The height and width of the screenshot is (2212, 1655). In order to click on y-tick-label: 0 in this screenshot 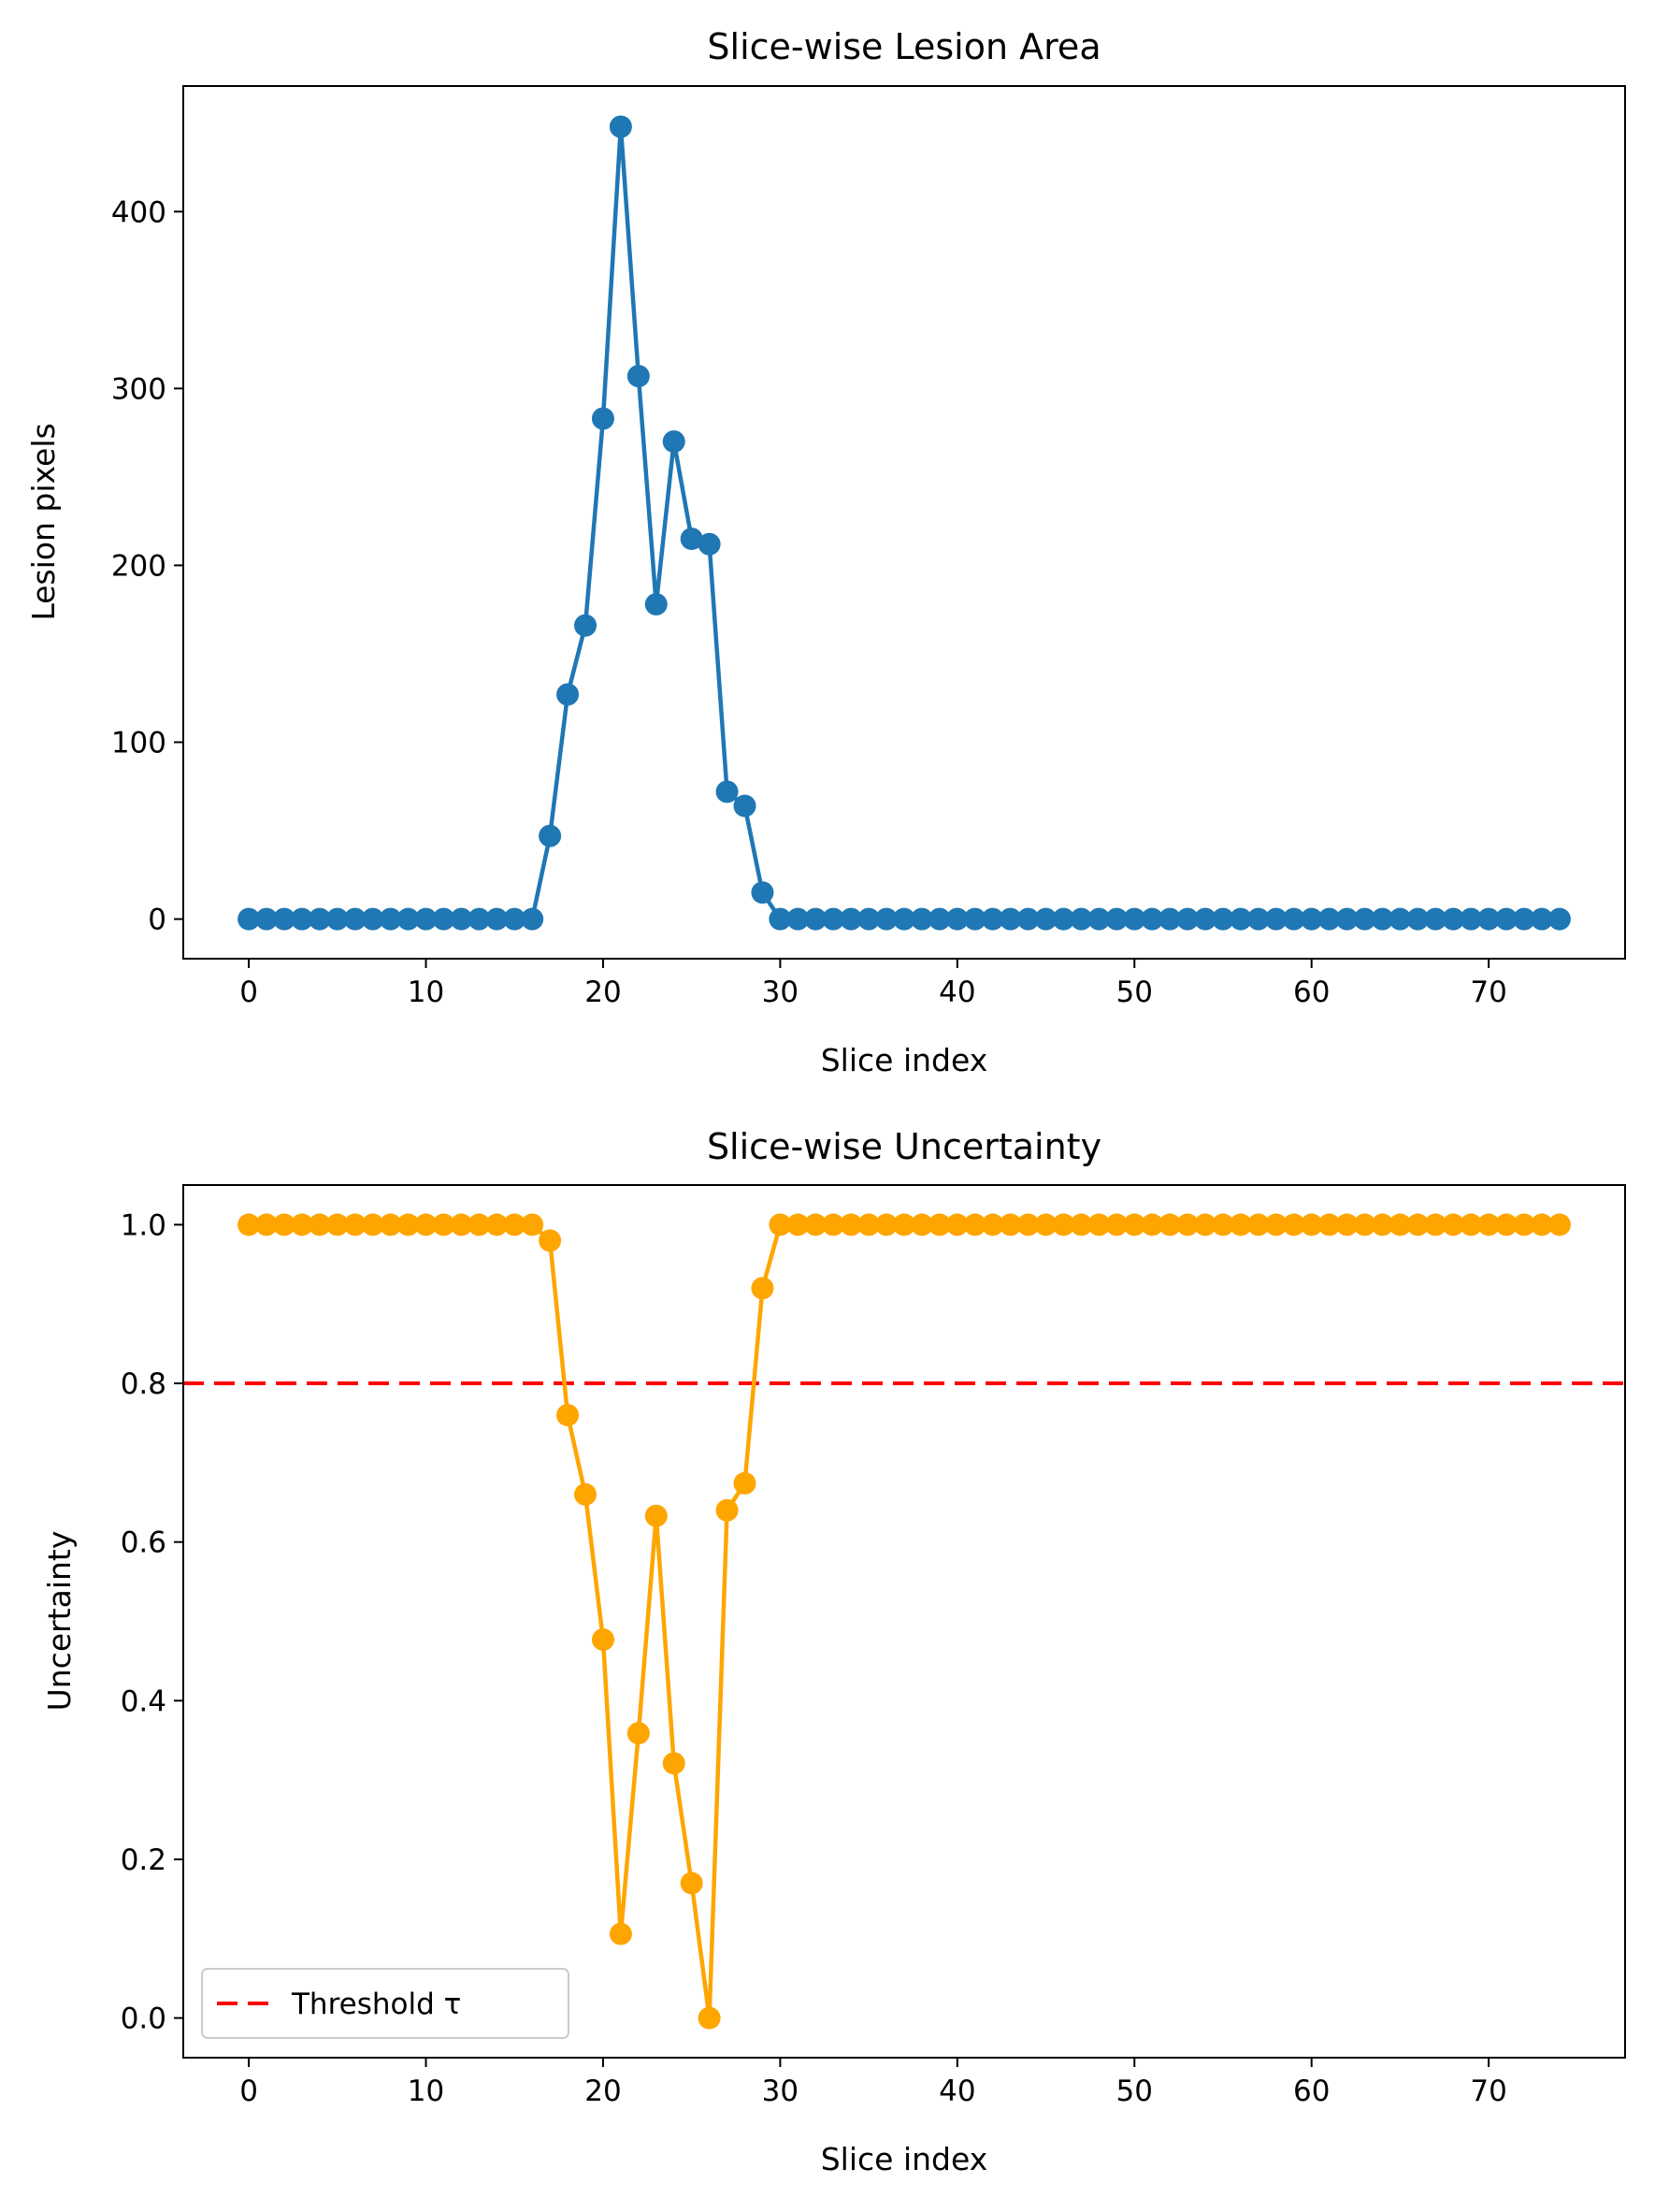, I will do `click(157, 920)`.